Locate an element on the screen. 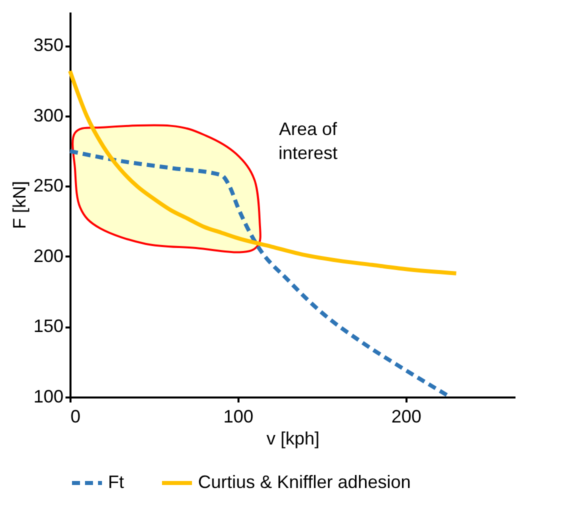 The height and width of the screenshot is (517, 566). legend-label: Curtius & Kniffler adhesion is located at coordinates (304, 482).